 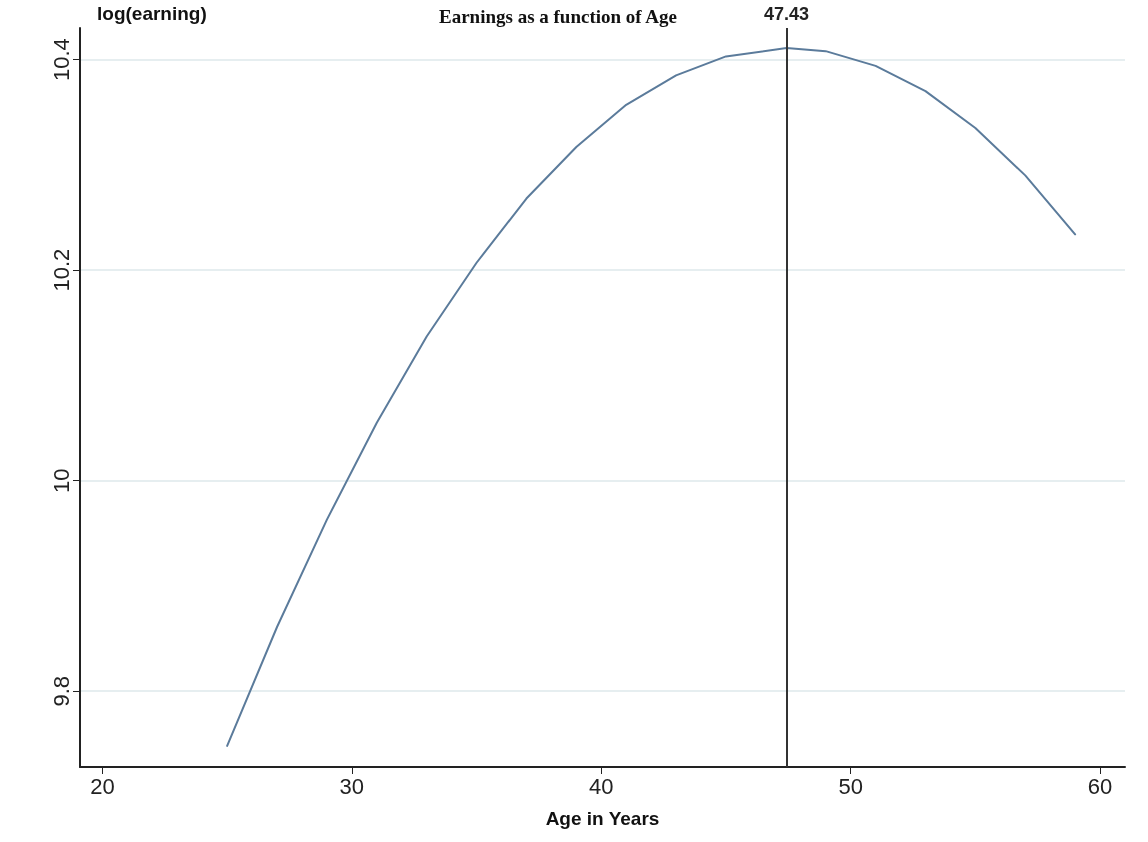 I want to click on y-tick-label: 10, so click(x=61, y=480).